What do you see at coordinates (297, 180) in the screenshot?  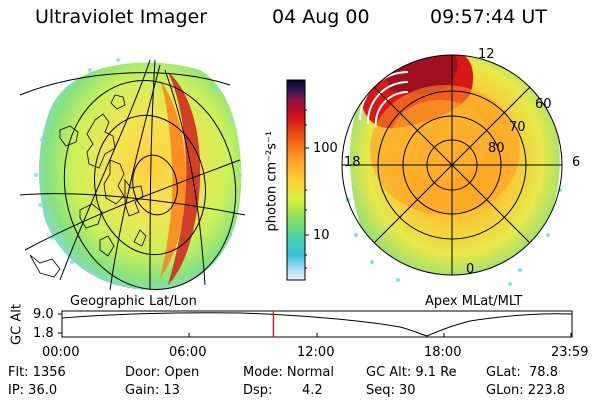 I see `colorbar` at bounding box center [297, 180].